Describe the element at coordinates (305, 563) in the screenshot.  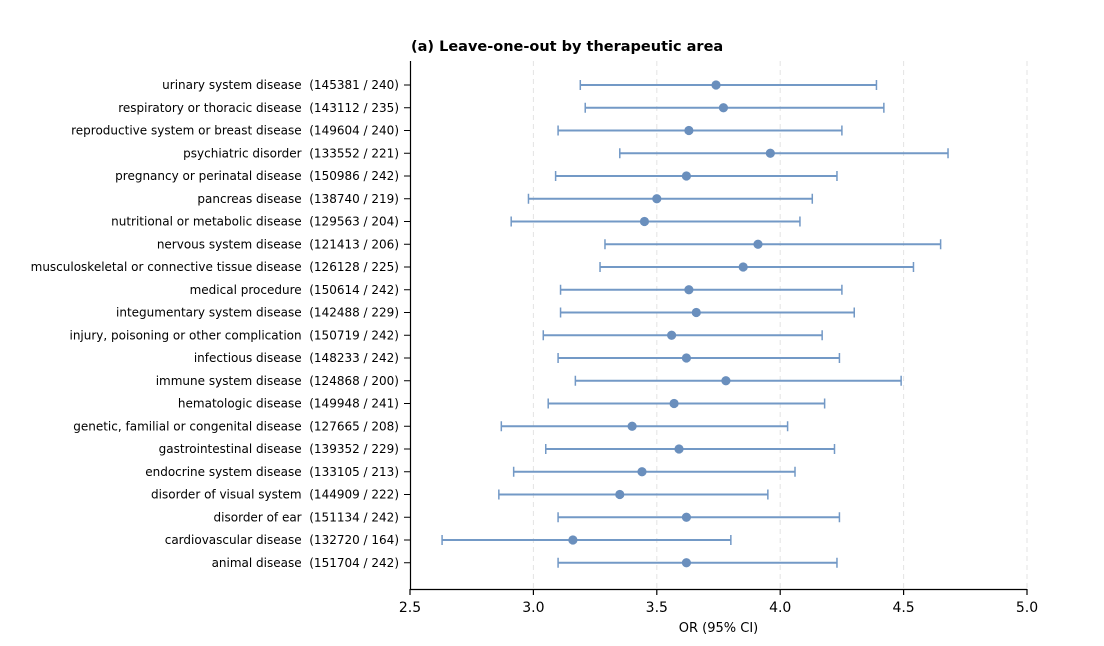
I see `category-label: animal disease (151704 / 242)` at that location.